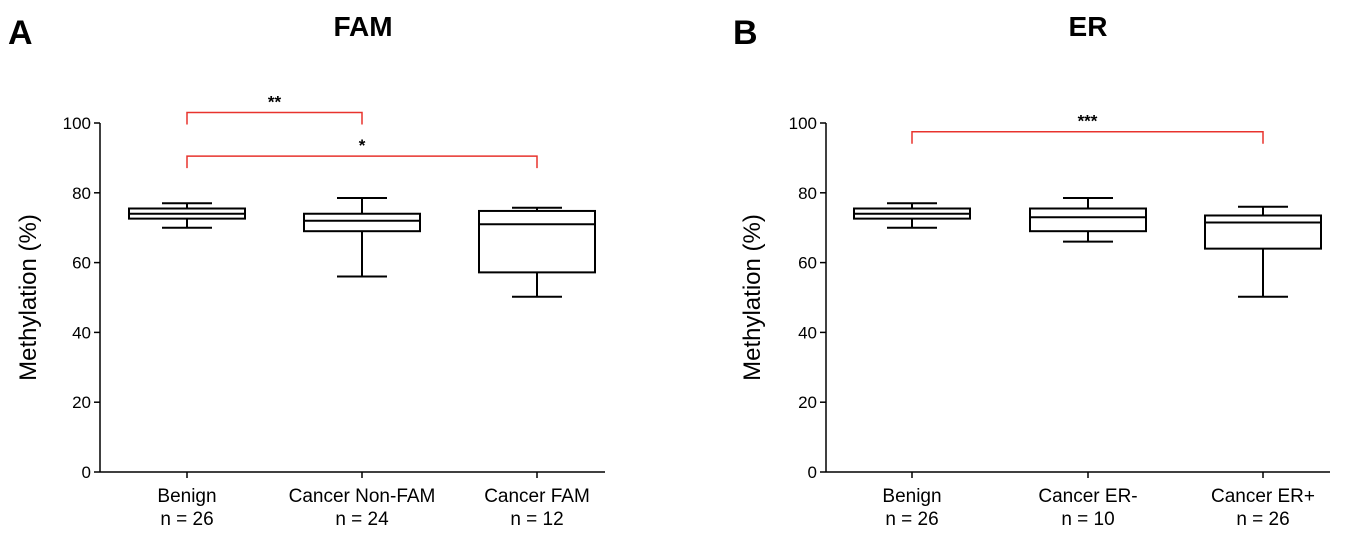 This screenshot has height=533, width=1355. Describe the element at coordinates (362, 519) in the screenshot. I see `x-tick-sublabel: n = 24` at that location.